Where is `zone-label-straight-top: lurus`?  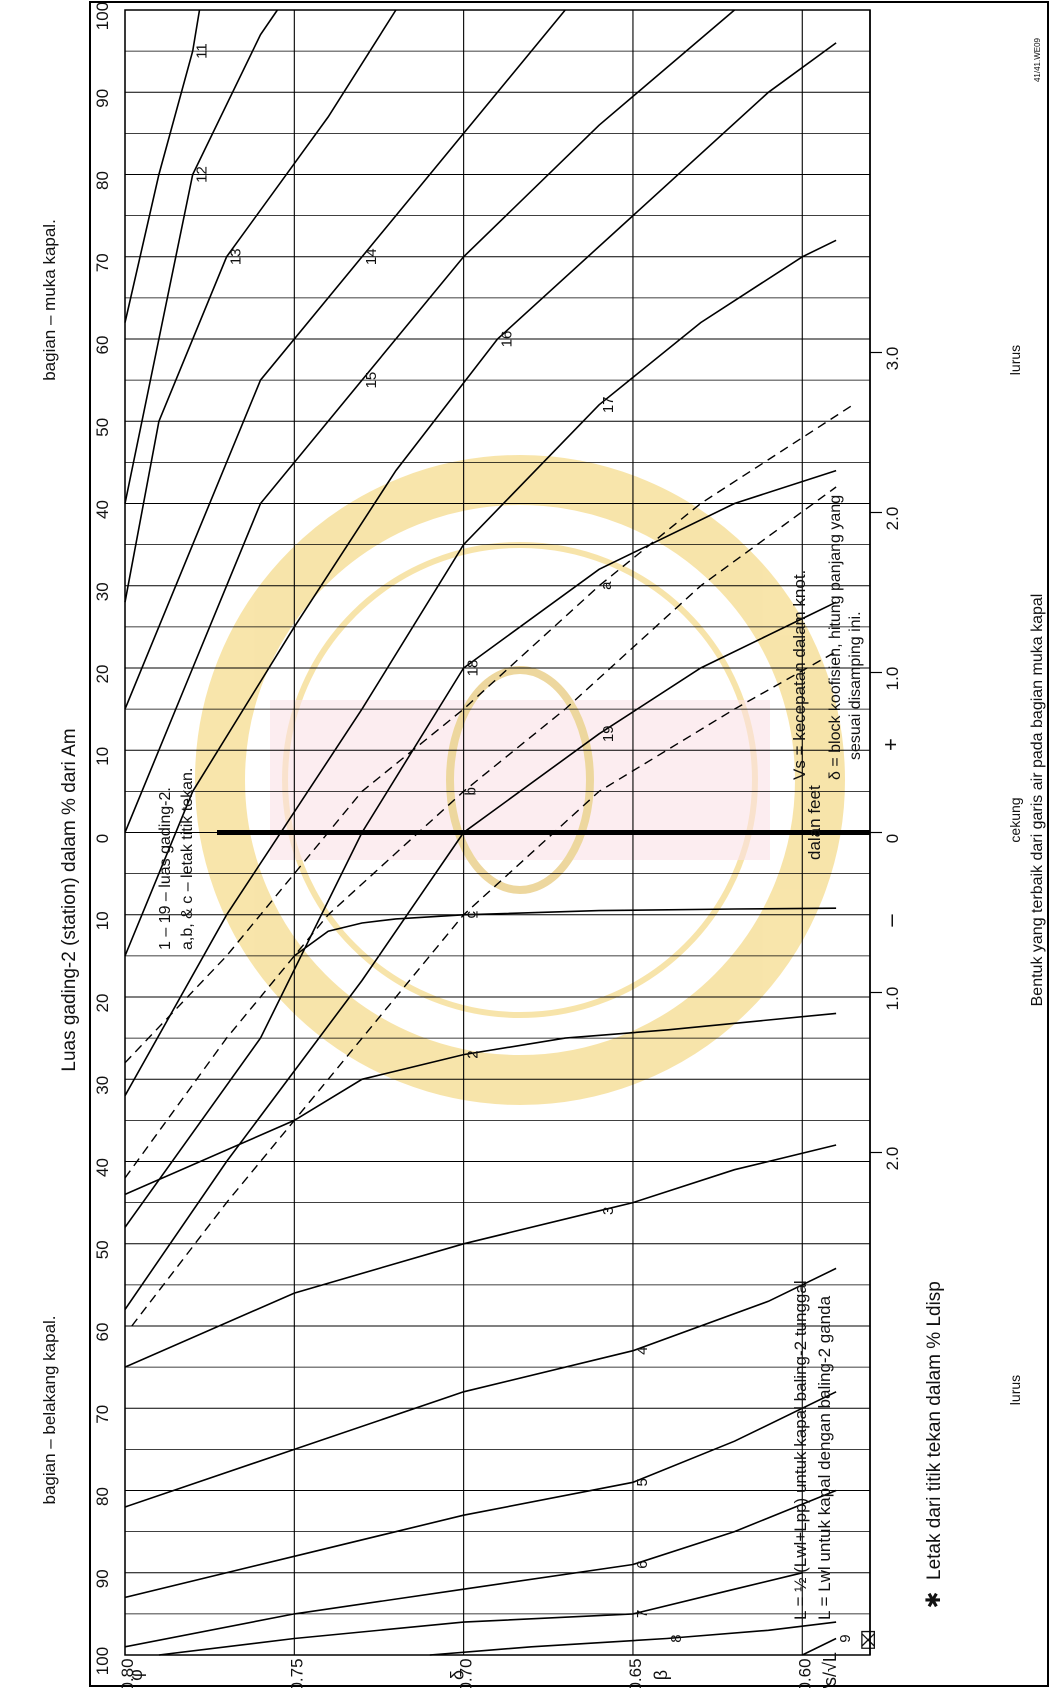
zone-label-straight-top: lurus is located at coordinates (1015, 360).